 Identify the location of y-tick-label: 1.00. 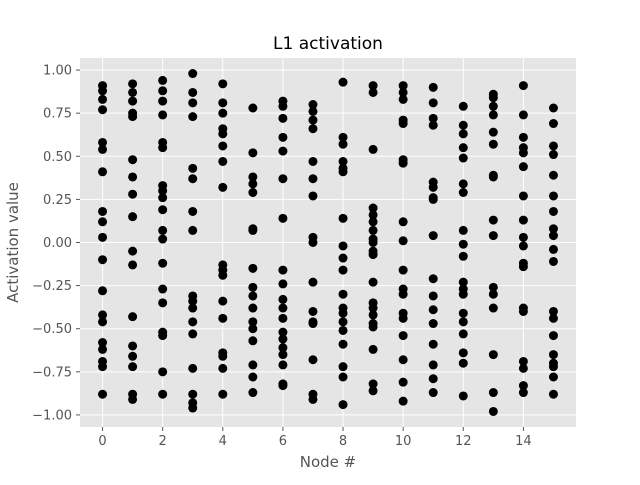
(57, 71).